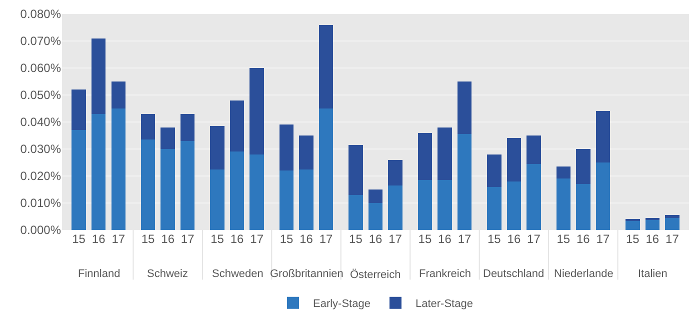  I want to click on y-tick-label: 0.020%, so click(41, 176).